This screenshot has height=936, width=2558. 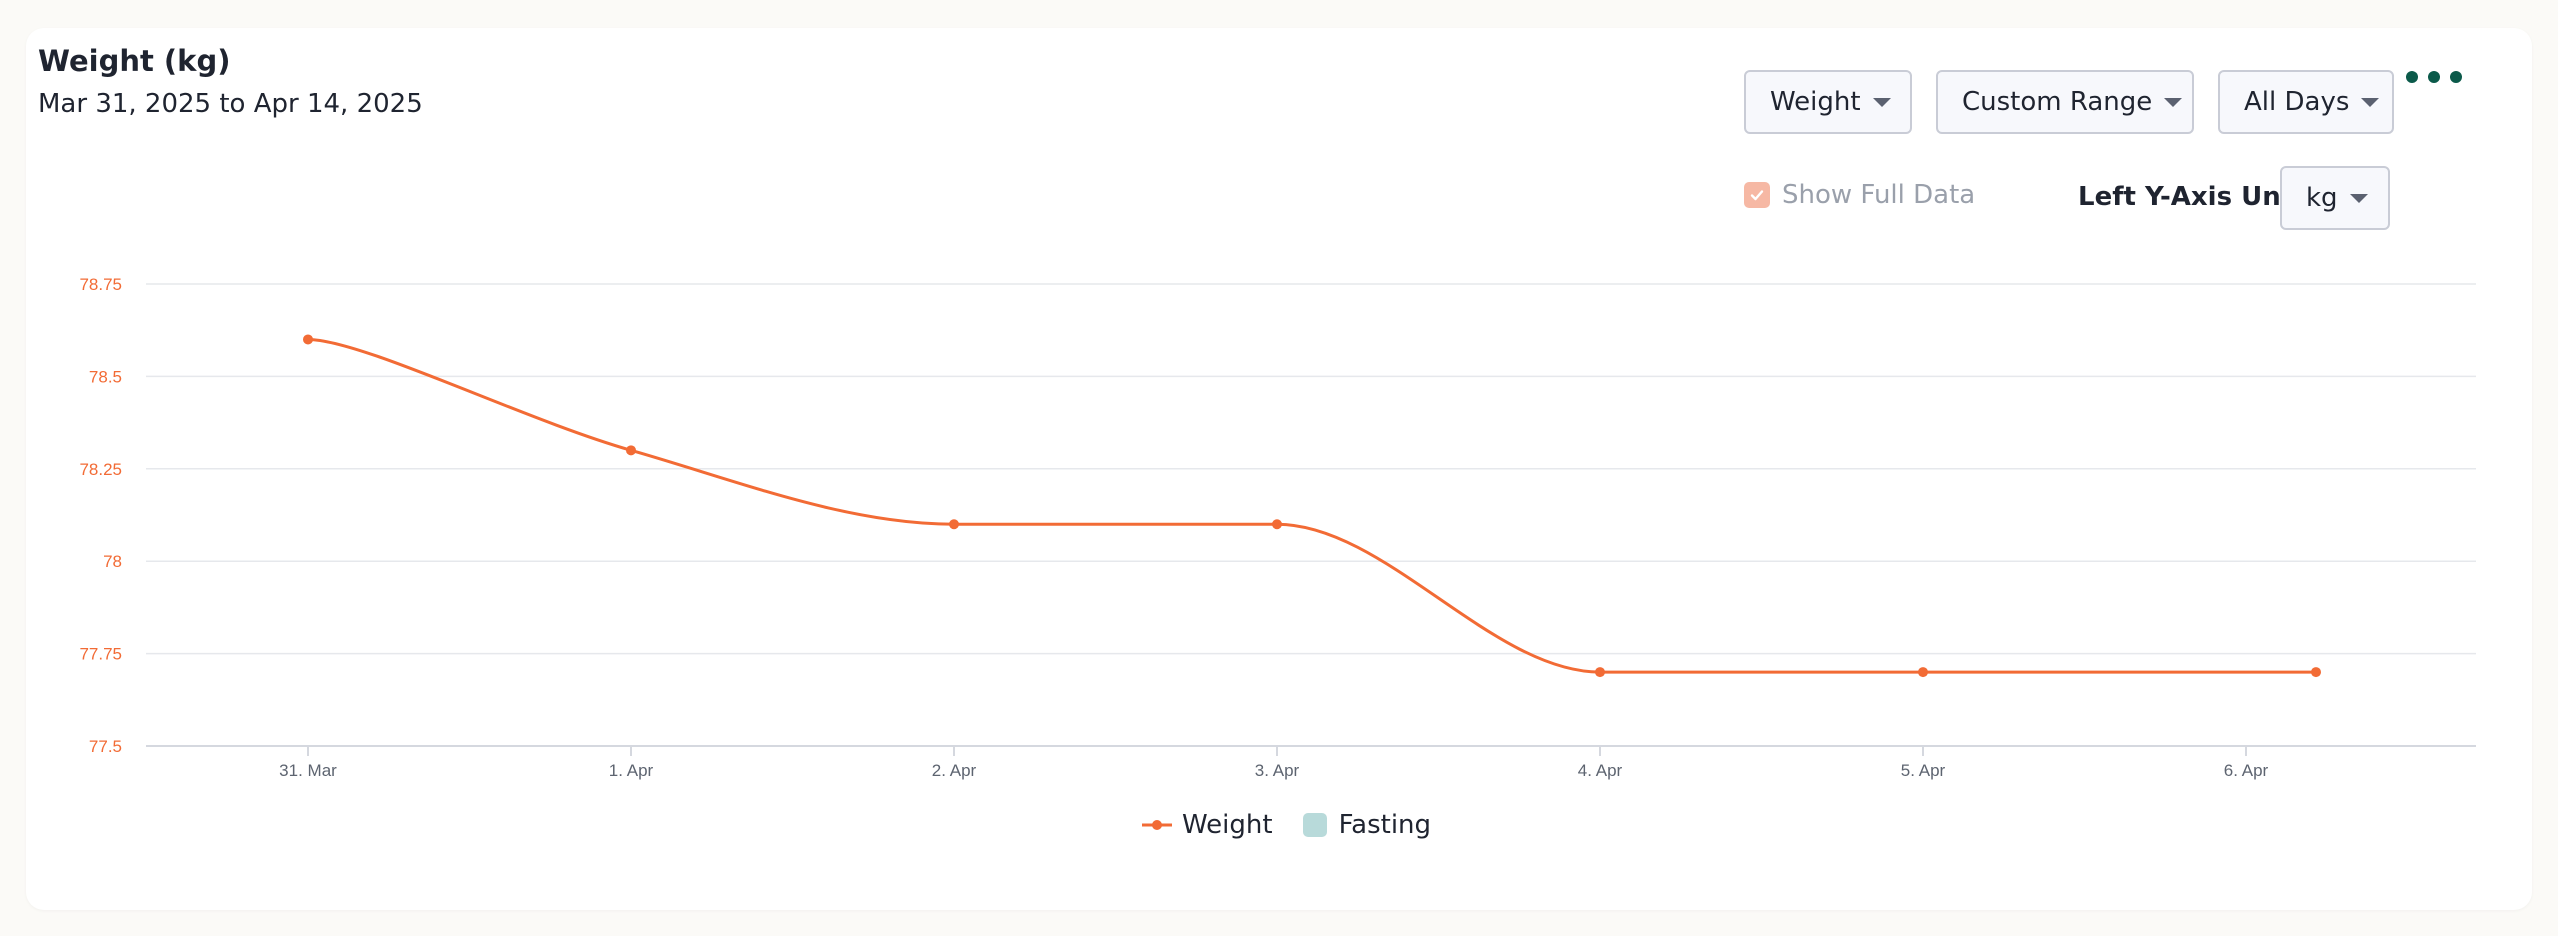 What do you see at coordinates (1277, 770) in the screenshot?
I see `x-tick-label: 3. Apr` at bounding box center [1277, 770].